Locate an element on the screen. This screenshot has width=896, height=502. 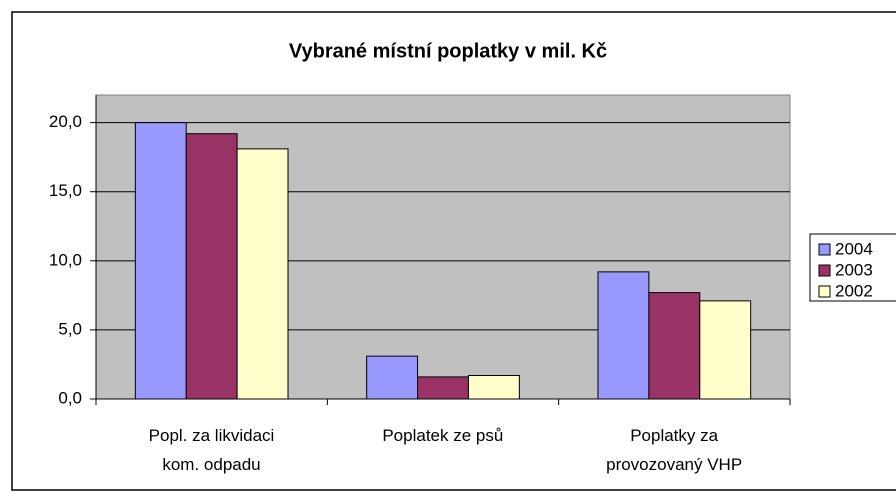
chart-title: Vybrané místní poplatky v mil. Kč is located at coordinates (448, 51).